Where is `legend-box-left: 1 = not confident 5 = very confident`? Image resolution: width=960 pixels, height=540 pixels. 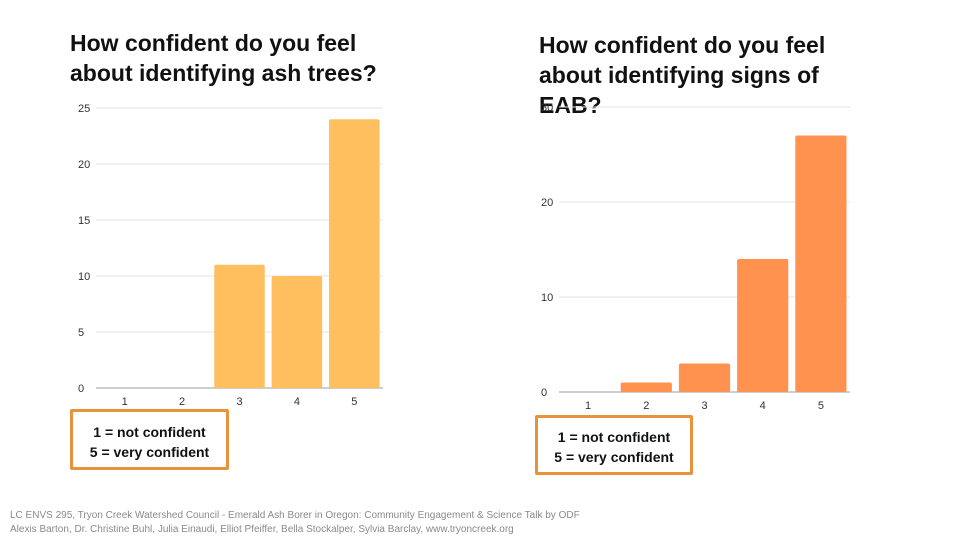 legend-box-left: 1 = not confident 5 = very confident is located at coordinates (149, 439).